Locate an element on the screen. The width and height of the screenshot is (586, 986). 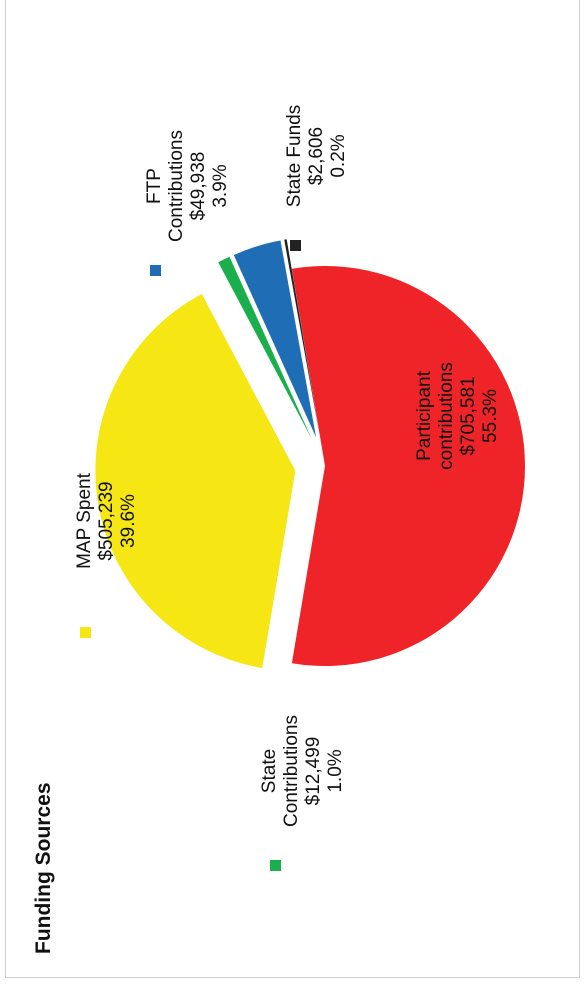
chart-title: Funding Sources is located at coordinates (43, 868).